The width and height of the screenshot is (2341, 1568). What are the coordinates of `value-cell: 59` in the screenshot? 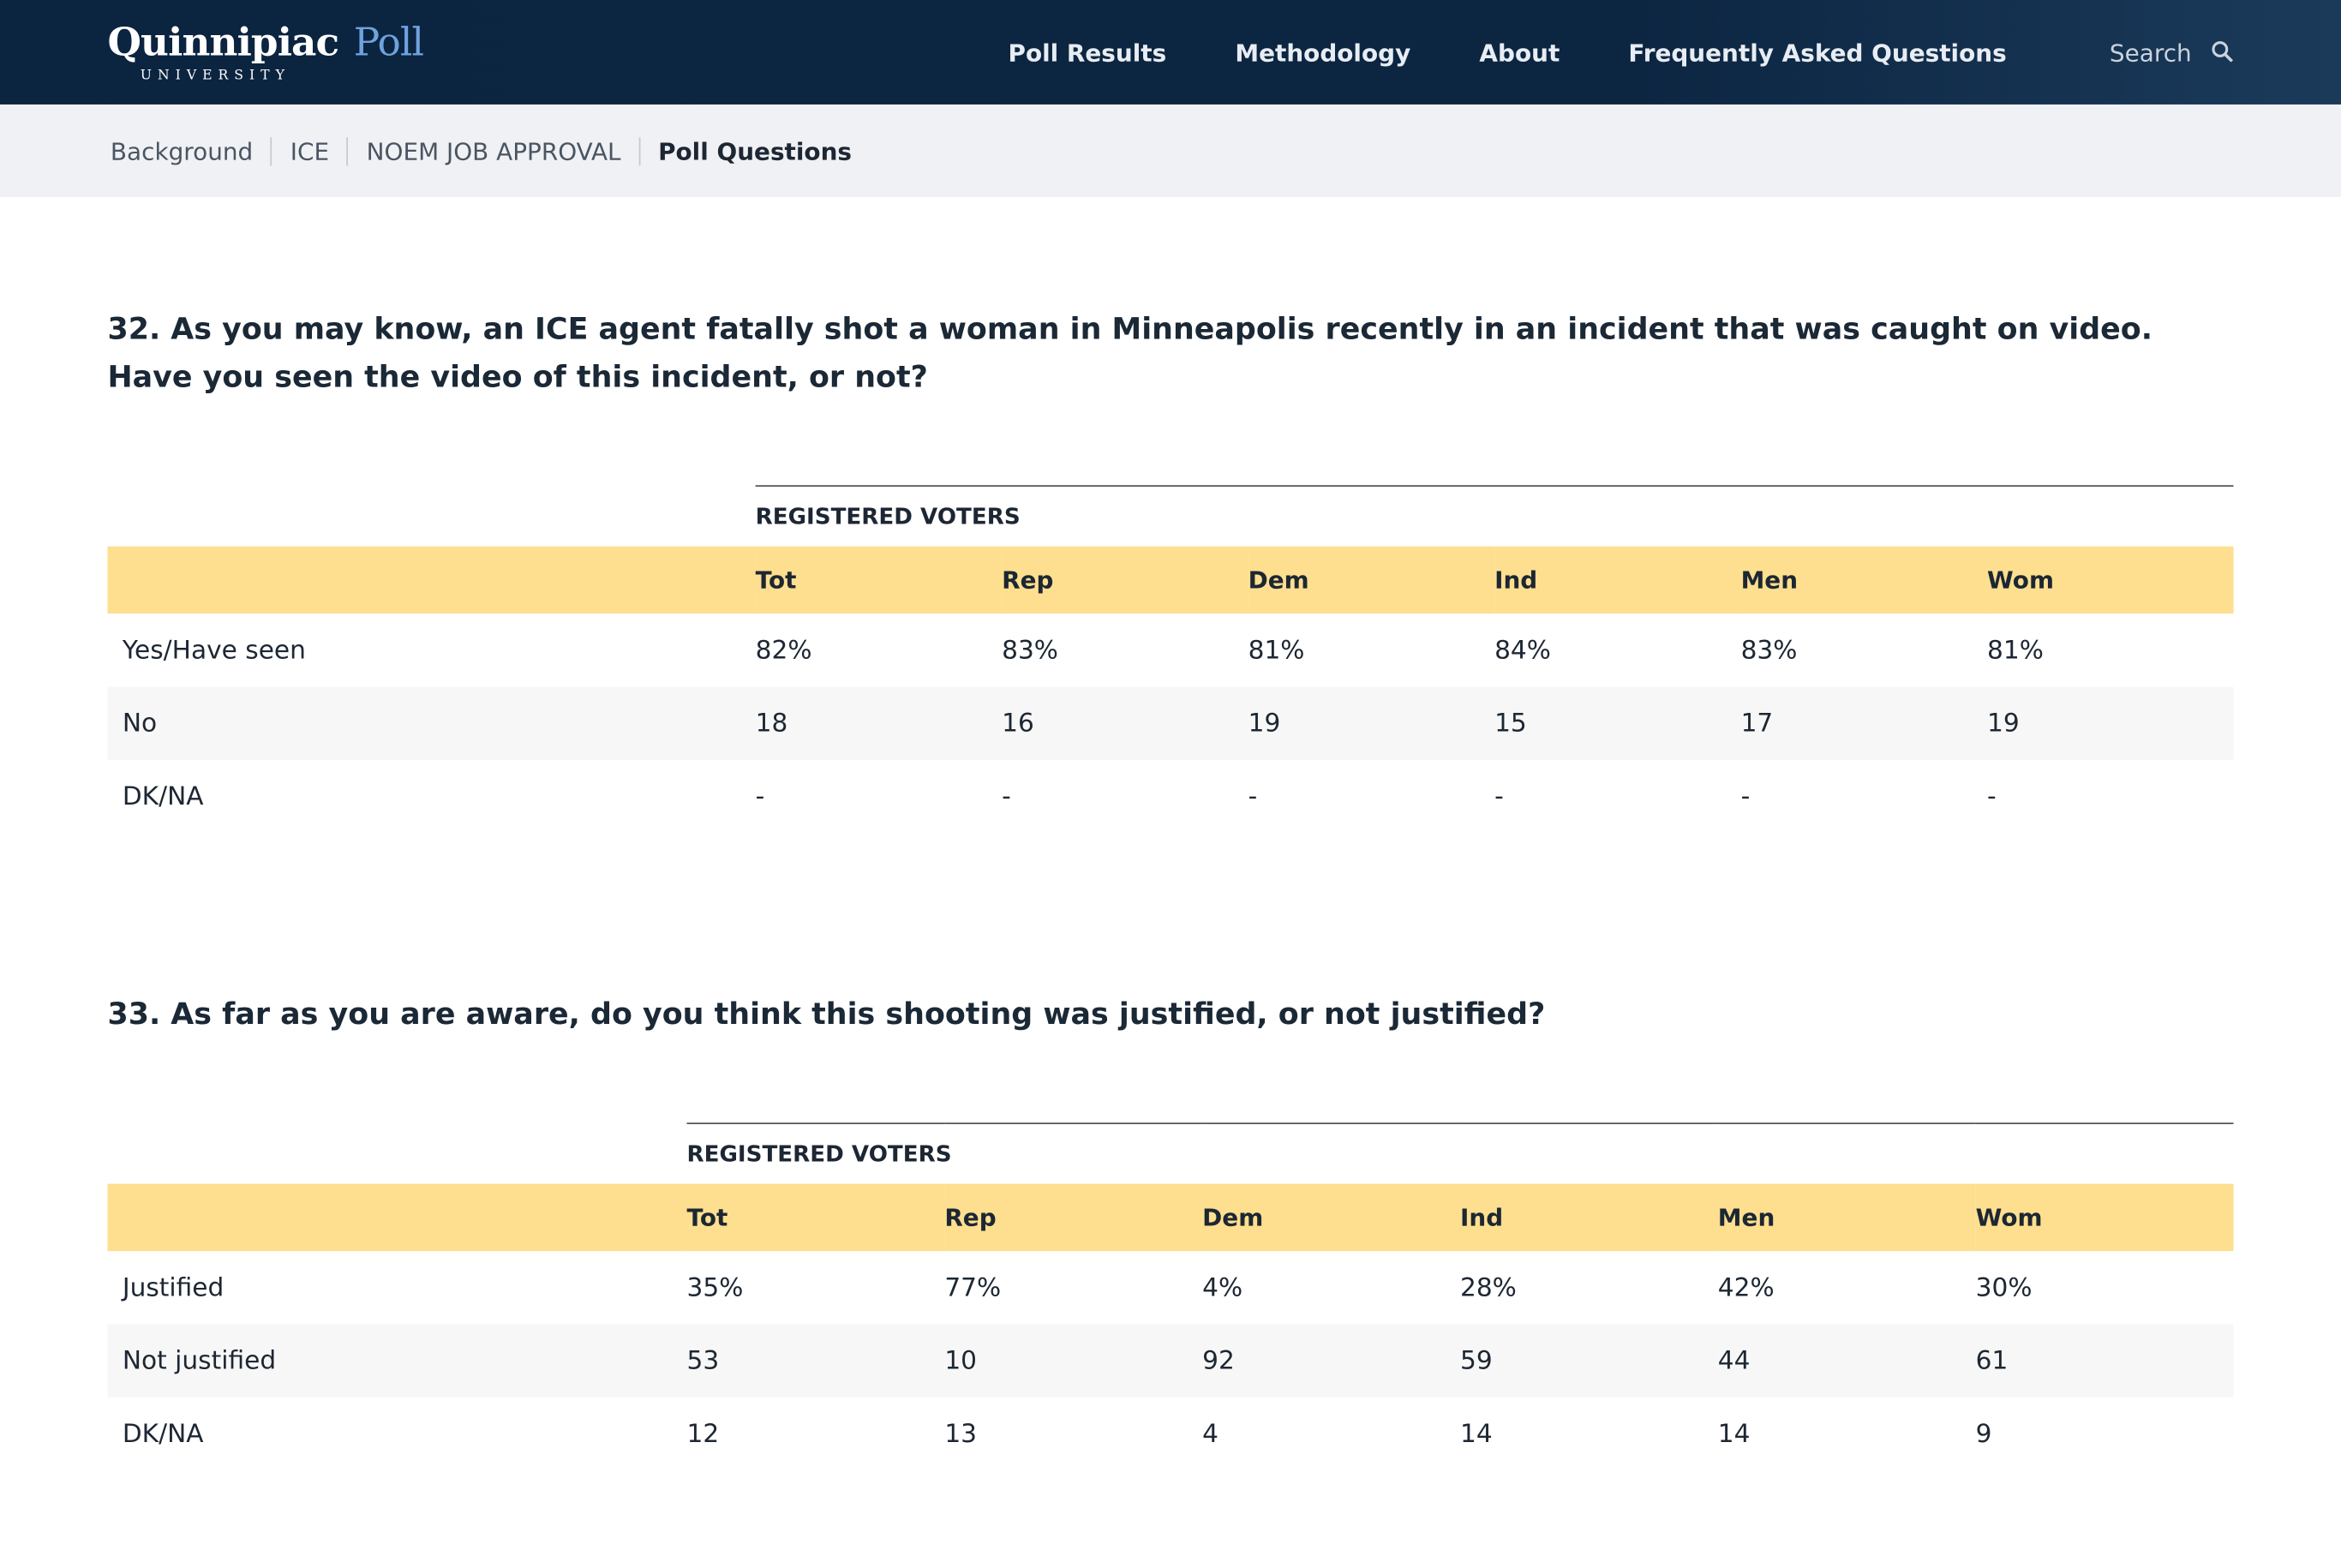 It's located at (1588, 1361).